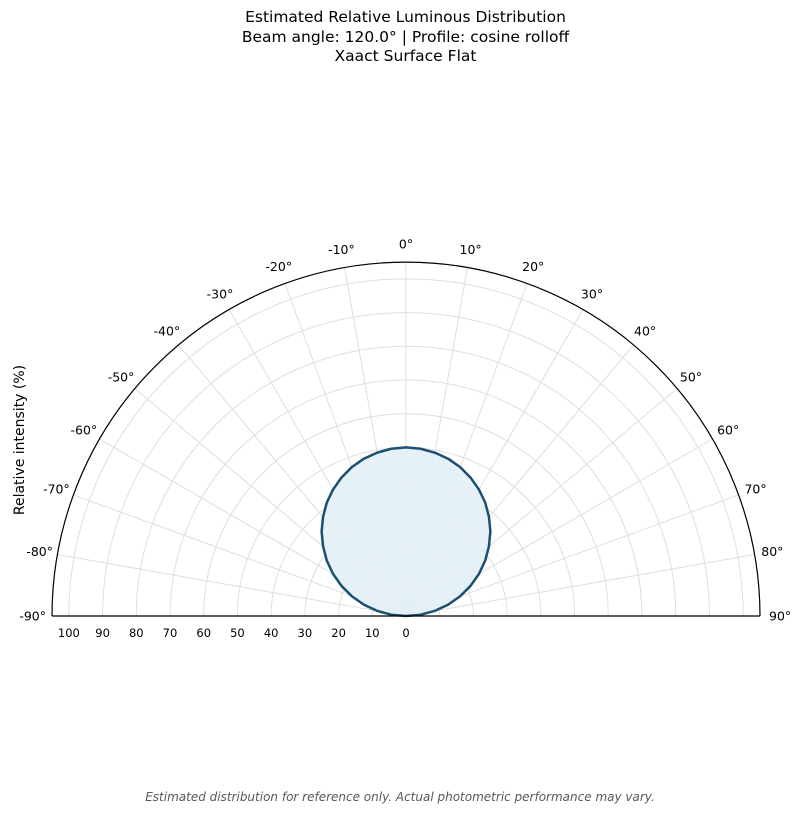 The image size is (800, 814). I want to click on radial-tick-label: 90, so click(102, 633).